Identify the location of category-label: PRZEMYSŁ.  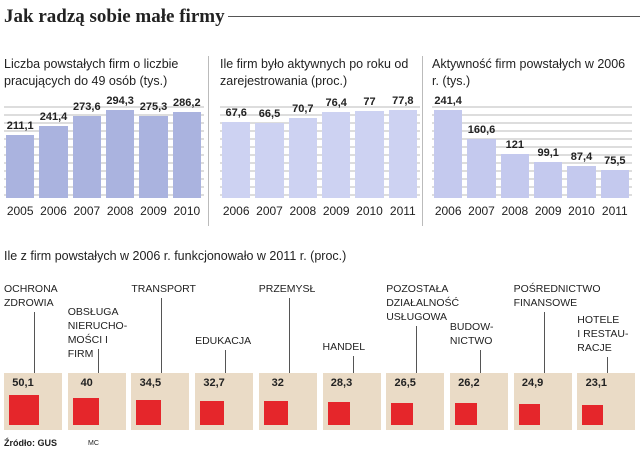
(287, 289).